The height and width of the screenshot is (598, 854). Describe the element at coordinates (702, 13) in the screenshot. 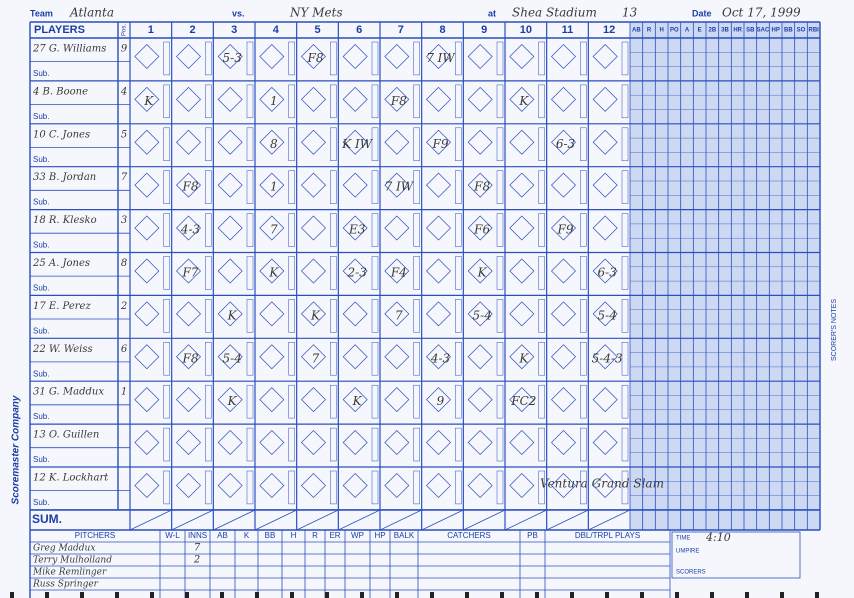

I see `date-label: Date` at that location.